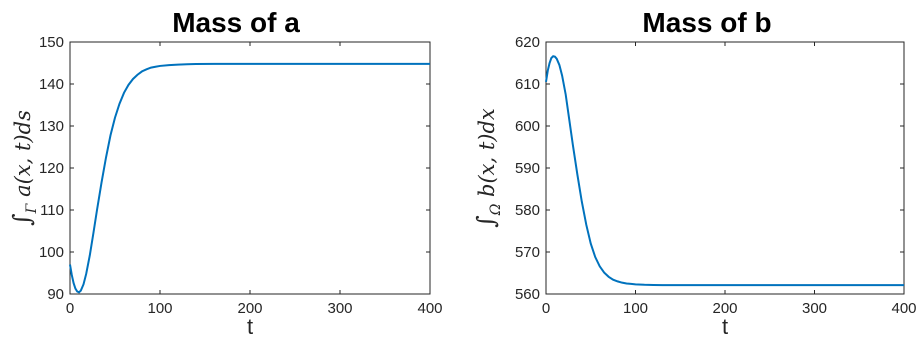 The width and height of the screenshot is (917, 342). I want to click on y-tick-label: 570, so click(527, 252).